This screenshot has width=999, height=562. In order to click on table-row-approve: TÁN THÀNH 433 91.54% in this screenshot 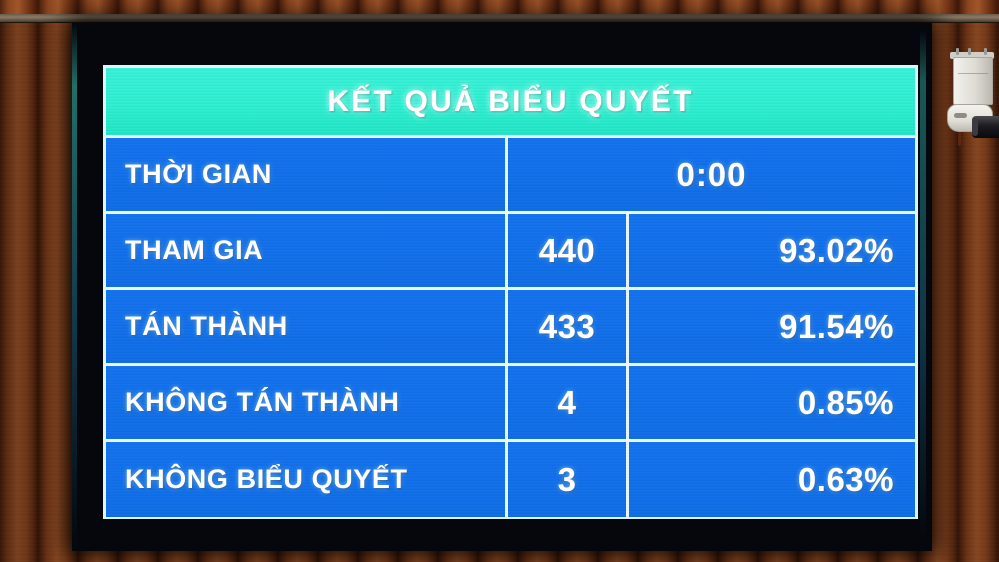, I will do `click(510, 328)`.